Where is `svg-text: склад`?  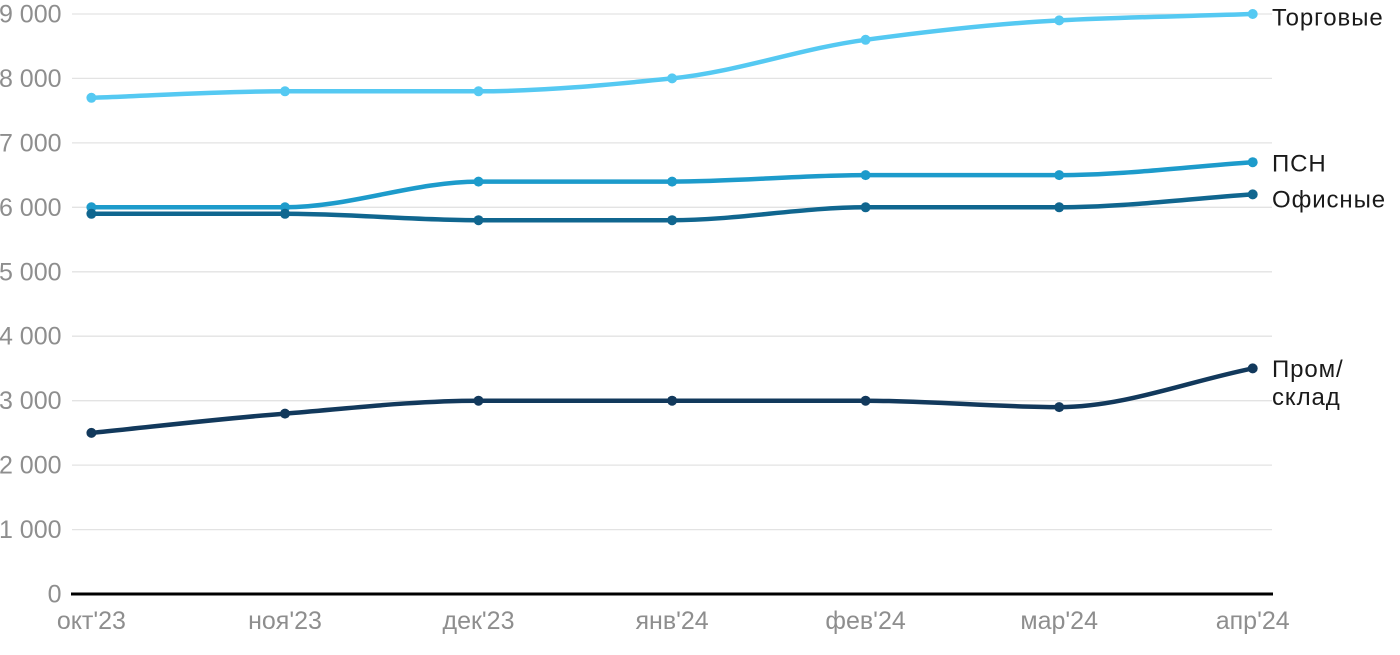 svg-text: склад is located at coordinates (1306, 397).